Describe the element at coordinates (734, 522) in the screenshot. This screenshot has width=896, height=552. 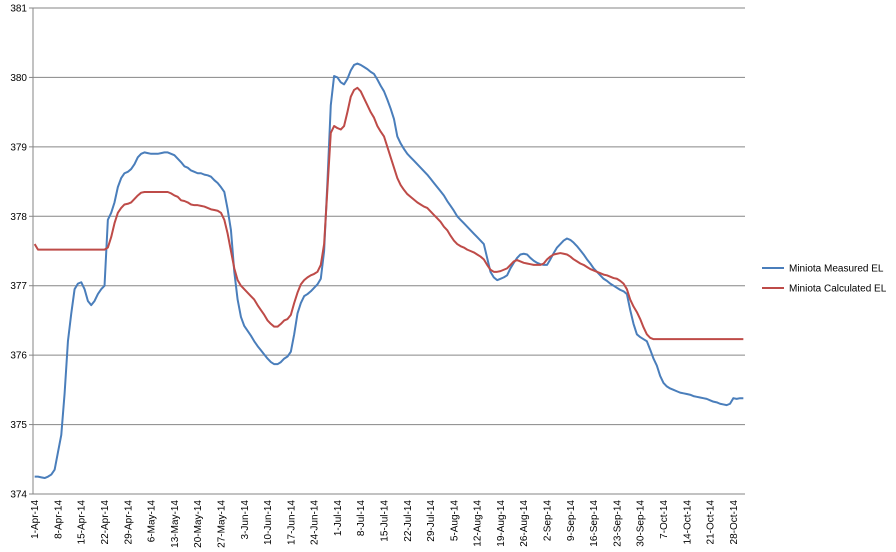
I see `x-tick-label: 28-Oct-14` at that location.